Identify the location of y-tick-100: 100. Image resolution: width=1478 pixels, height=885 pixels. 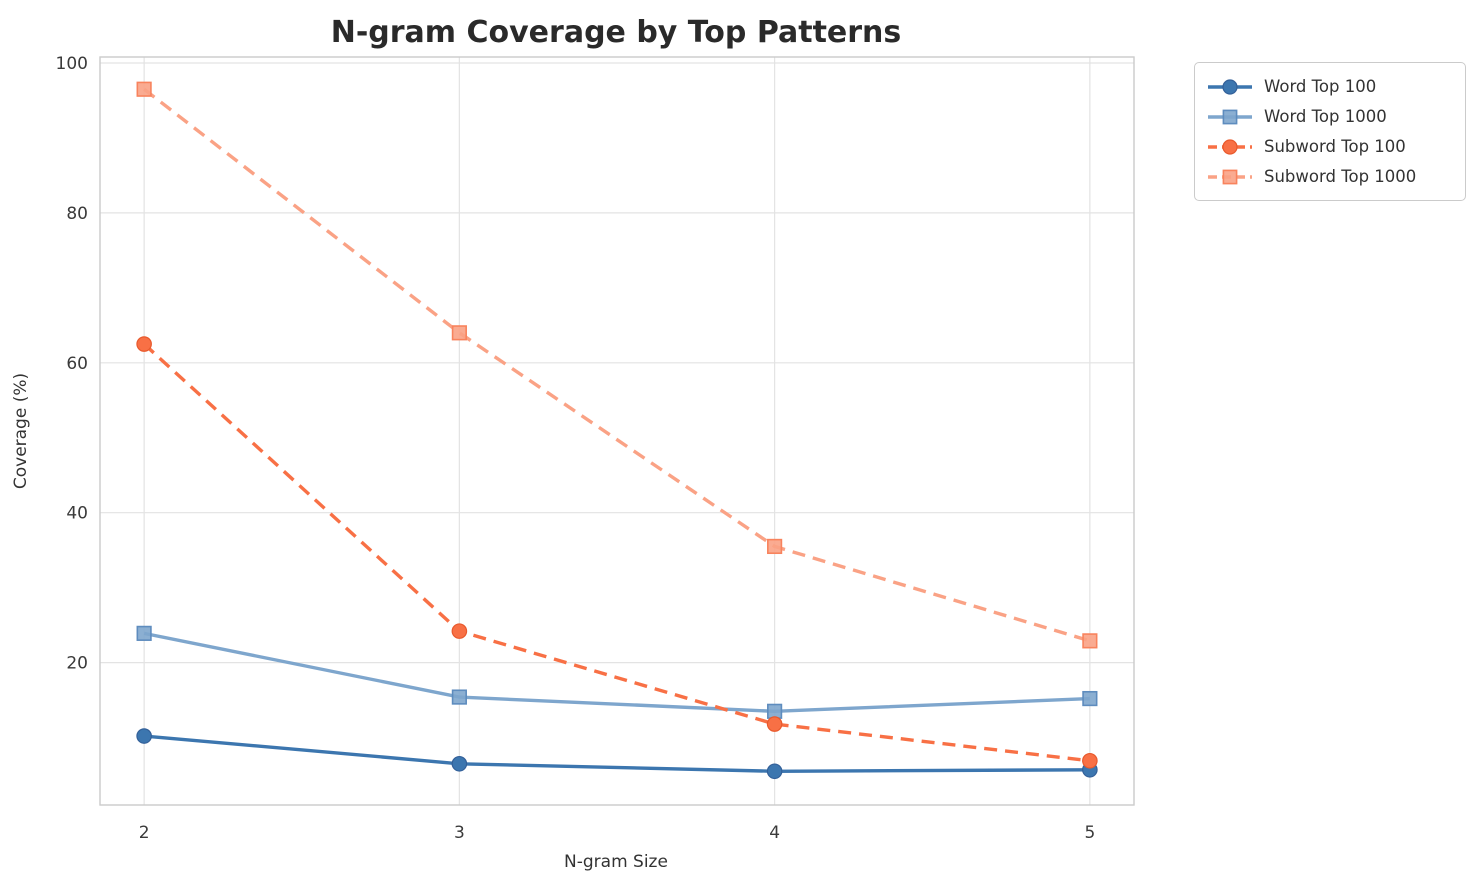
(72, 64).